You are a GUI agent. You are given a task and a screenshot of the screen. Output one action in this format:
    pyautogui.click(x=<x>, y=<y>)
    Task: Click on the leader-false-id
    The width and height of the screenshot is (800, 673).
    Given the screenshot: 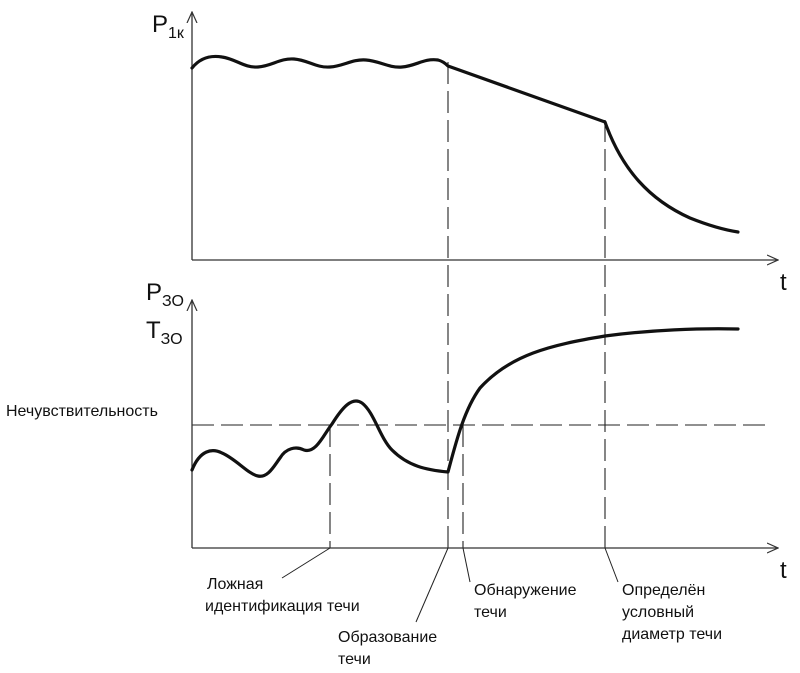 What is the action you would take?
    pyautogui.click(x=306, y=563)
    